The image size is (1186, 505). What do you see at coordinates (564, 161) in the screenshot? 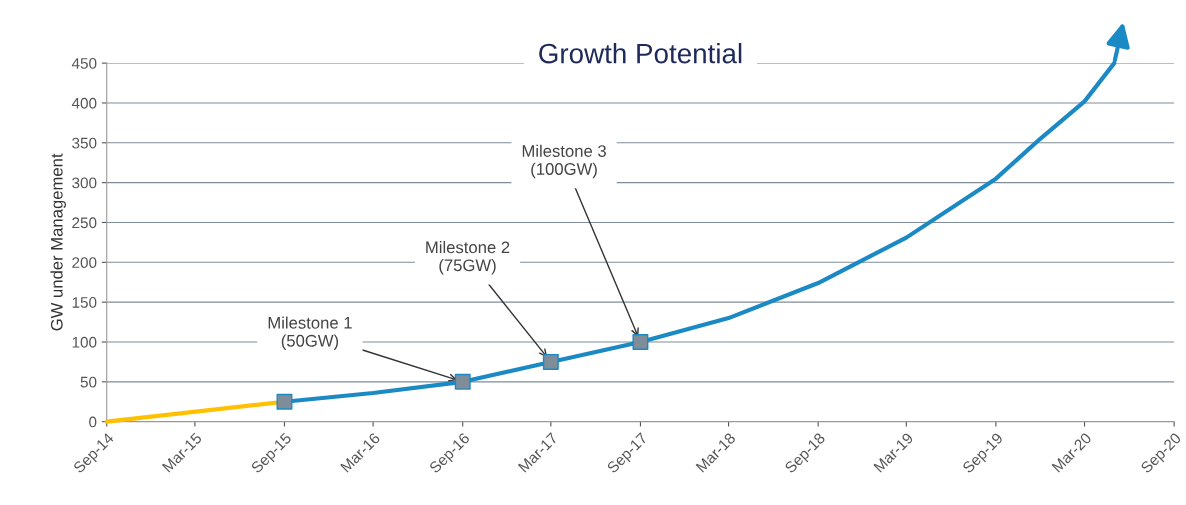
I see `annotation: Milestone 3 (100GW)` at bounding box center [564, 161].